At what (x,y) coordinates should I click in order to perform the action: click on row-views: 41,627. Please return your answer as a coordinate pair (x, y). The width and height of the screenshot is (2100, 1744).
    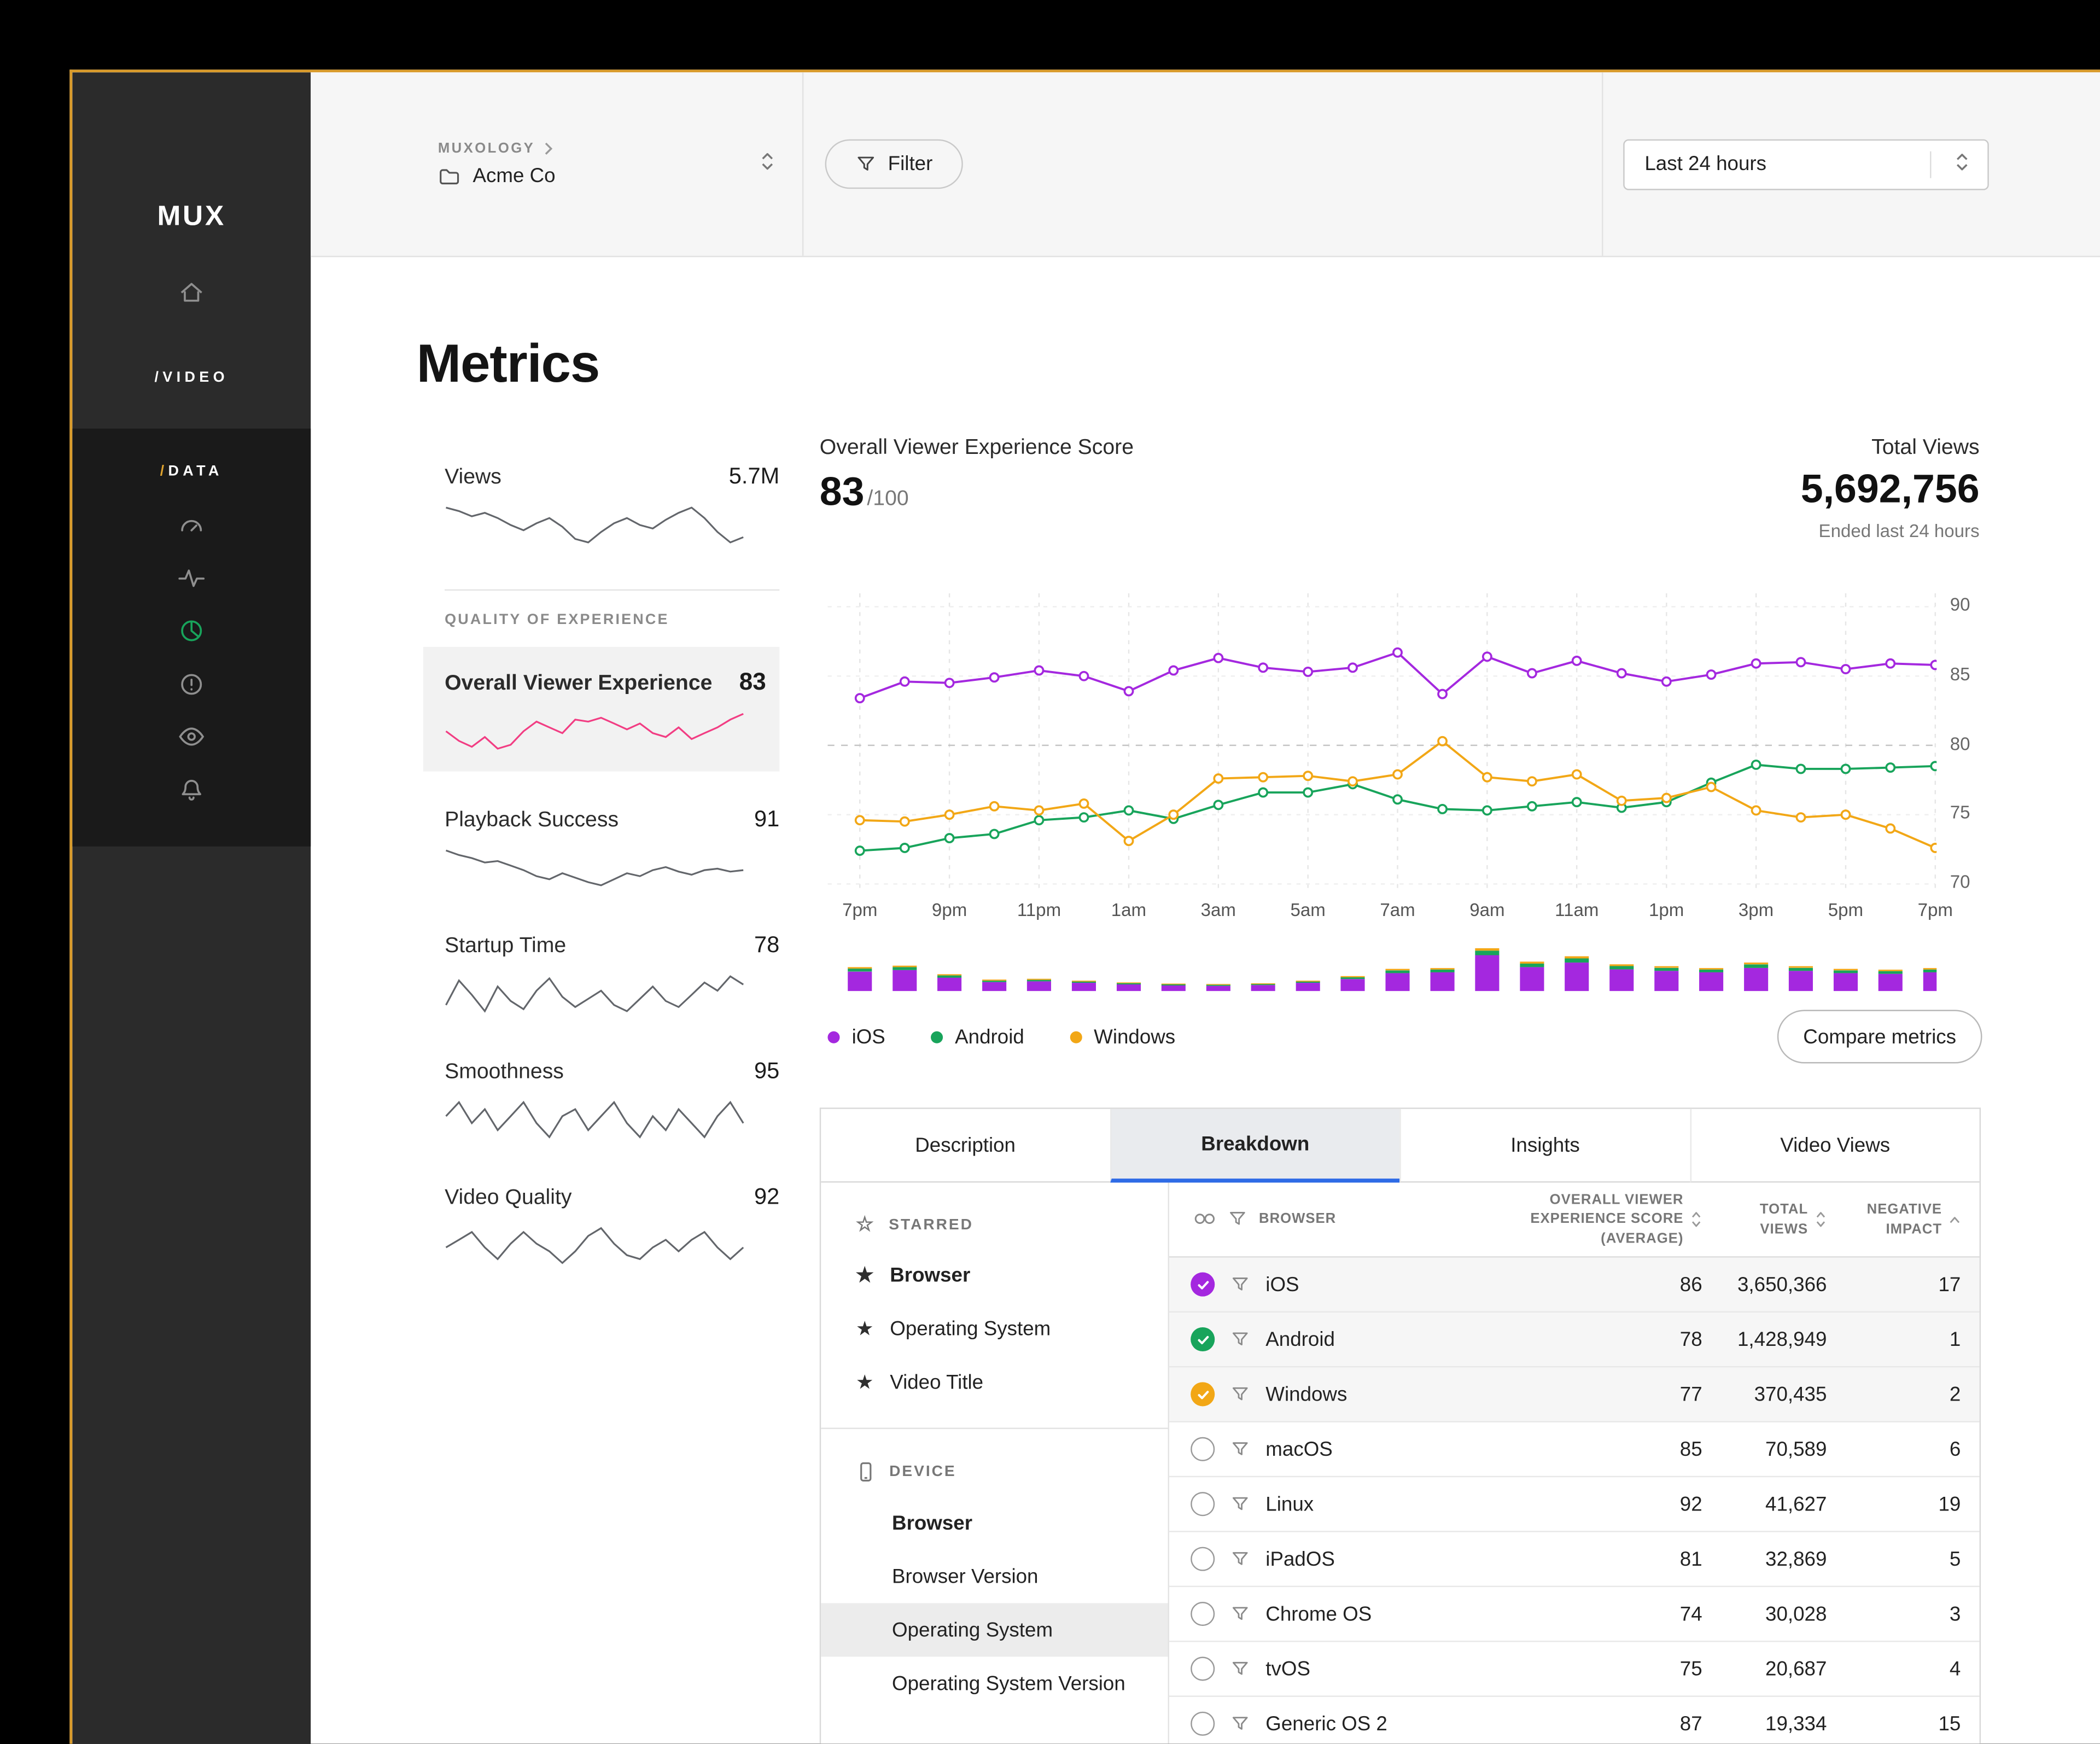
    Looking at the image, I should click on (1796, 1504).